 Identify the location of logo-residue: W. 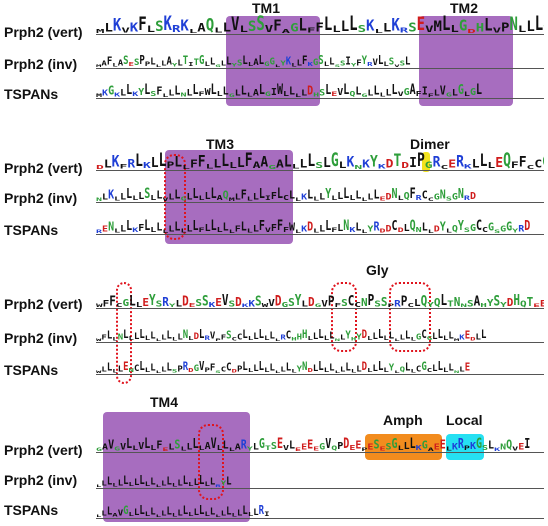
(207, 92).